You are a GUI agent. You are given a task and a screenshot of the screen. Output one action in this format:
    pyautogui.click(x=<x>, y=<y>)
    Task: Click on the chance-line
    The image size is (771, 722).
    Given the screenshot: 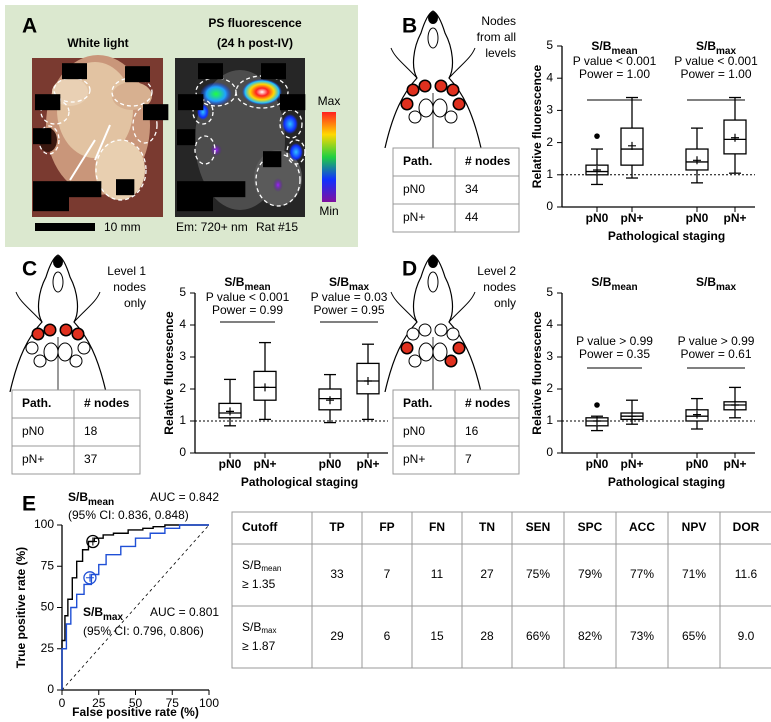 What is the action you would take?
    pyautogui.click(x=135, y=607)
    